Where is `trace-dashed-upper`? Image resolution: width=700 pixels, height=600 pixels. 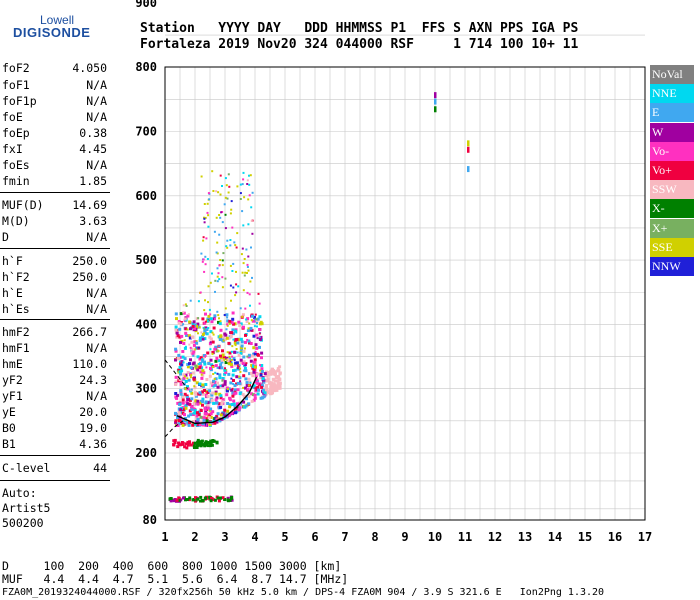 trace-dashed-upper is located at coordinates (176, 374).